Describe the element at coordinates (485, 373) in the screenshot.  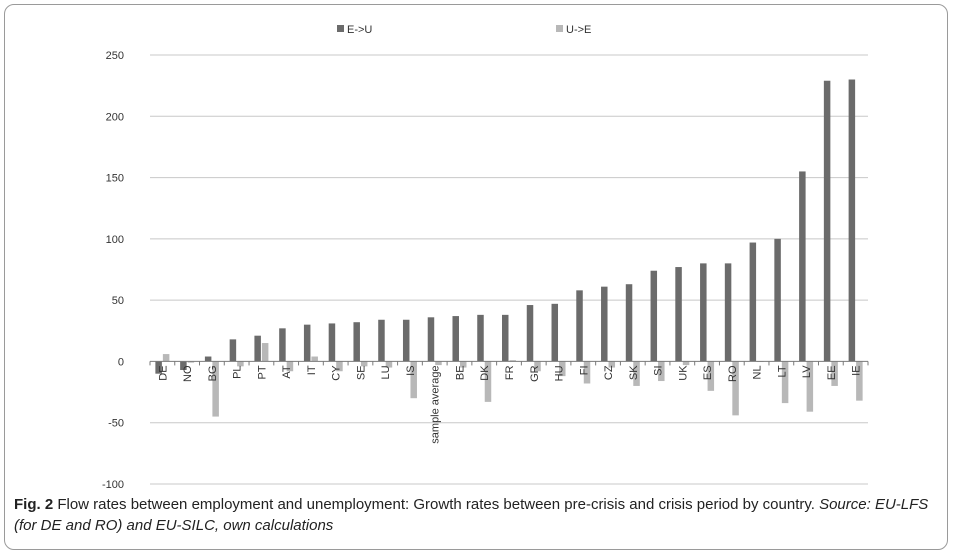
I see `x-category-label: DK` at that location.